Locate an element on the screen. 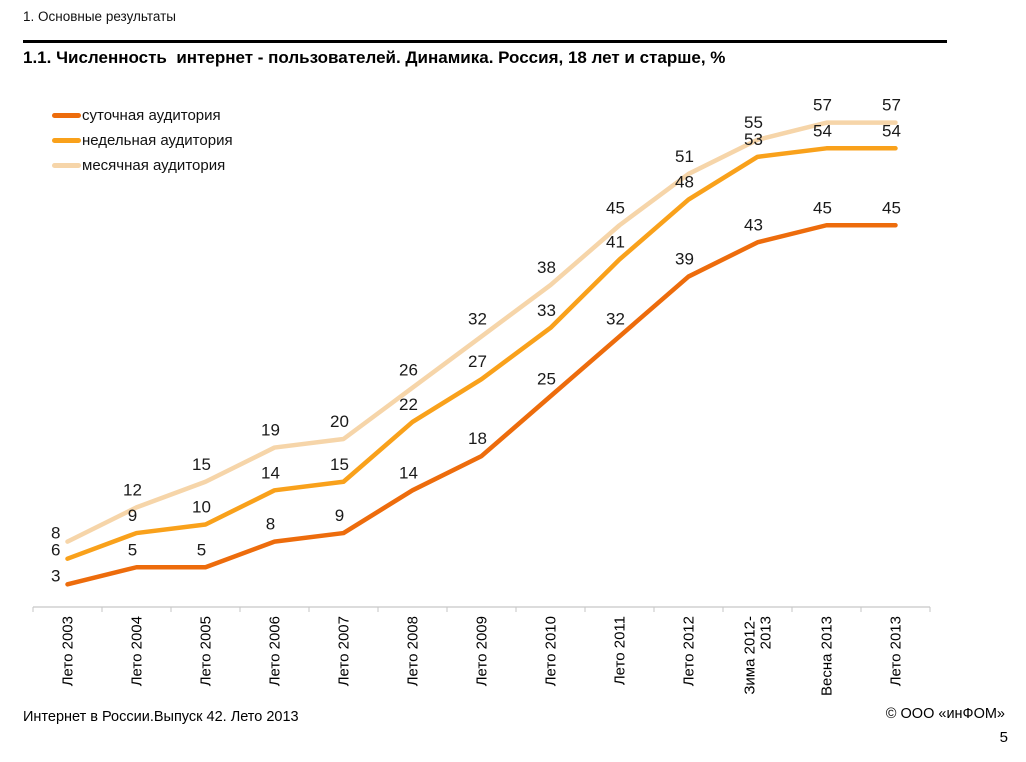  data-label-weekly: 41 is located at coordinates (615, 241).